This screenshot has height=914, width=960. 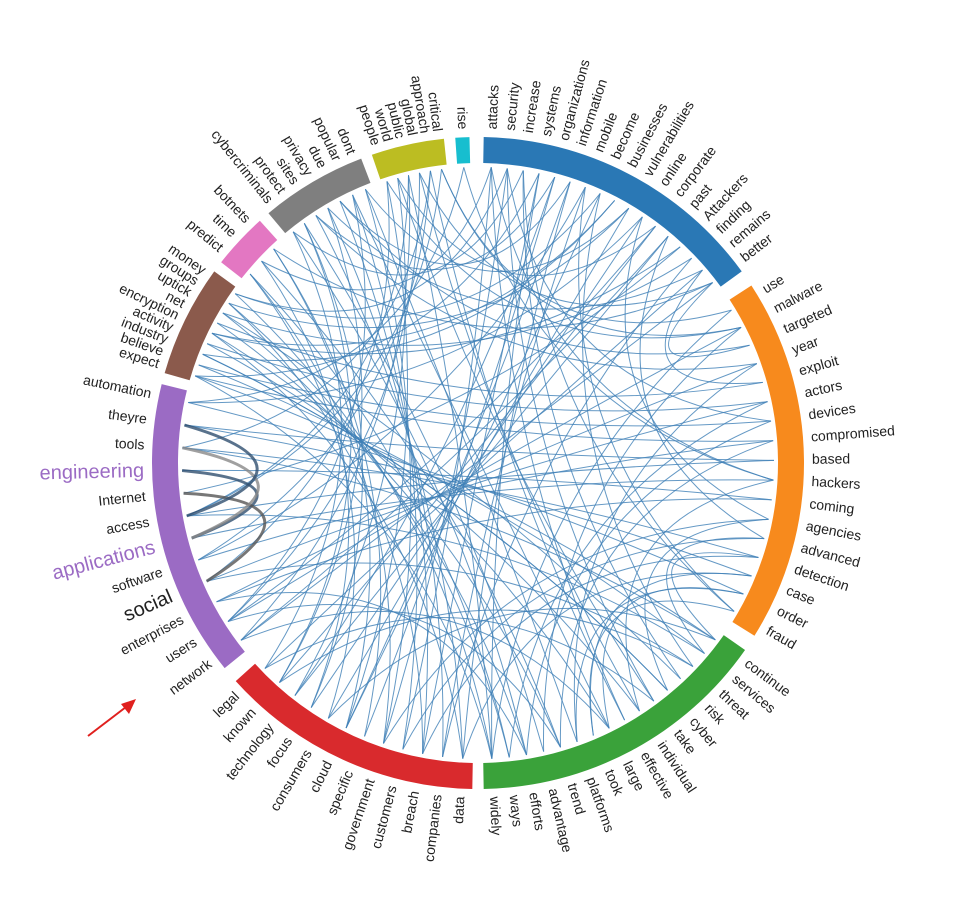 What do you see at coordinates (433, 827) in the screenshot?
I see `word-label-companies: companies` at bounding box center [433, 827].